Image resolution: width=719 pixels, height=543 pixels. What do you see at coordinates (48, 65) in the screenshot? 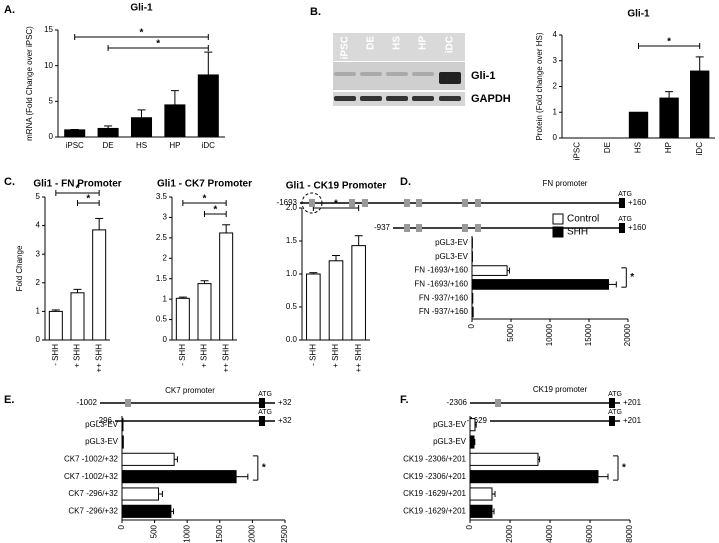
I see `y-tick-label: 10` at bounding box center [48, 65].